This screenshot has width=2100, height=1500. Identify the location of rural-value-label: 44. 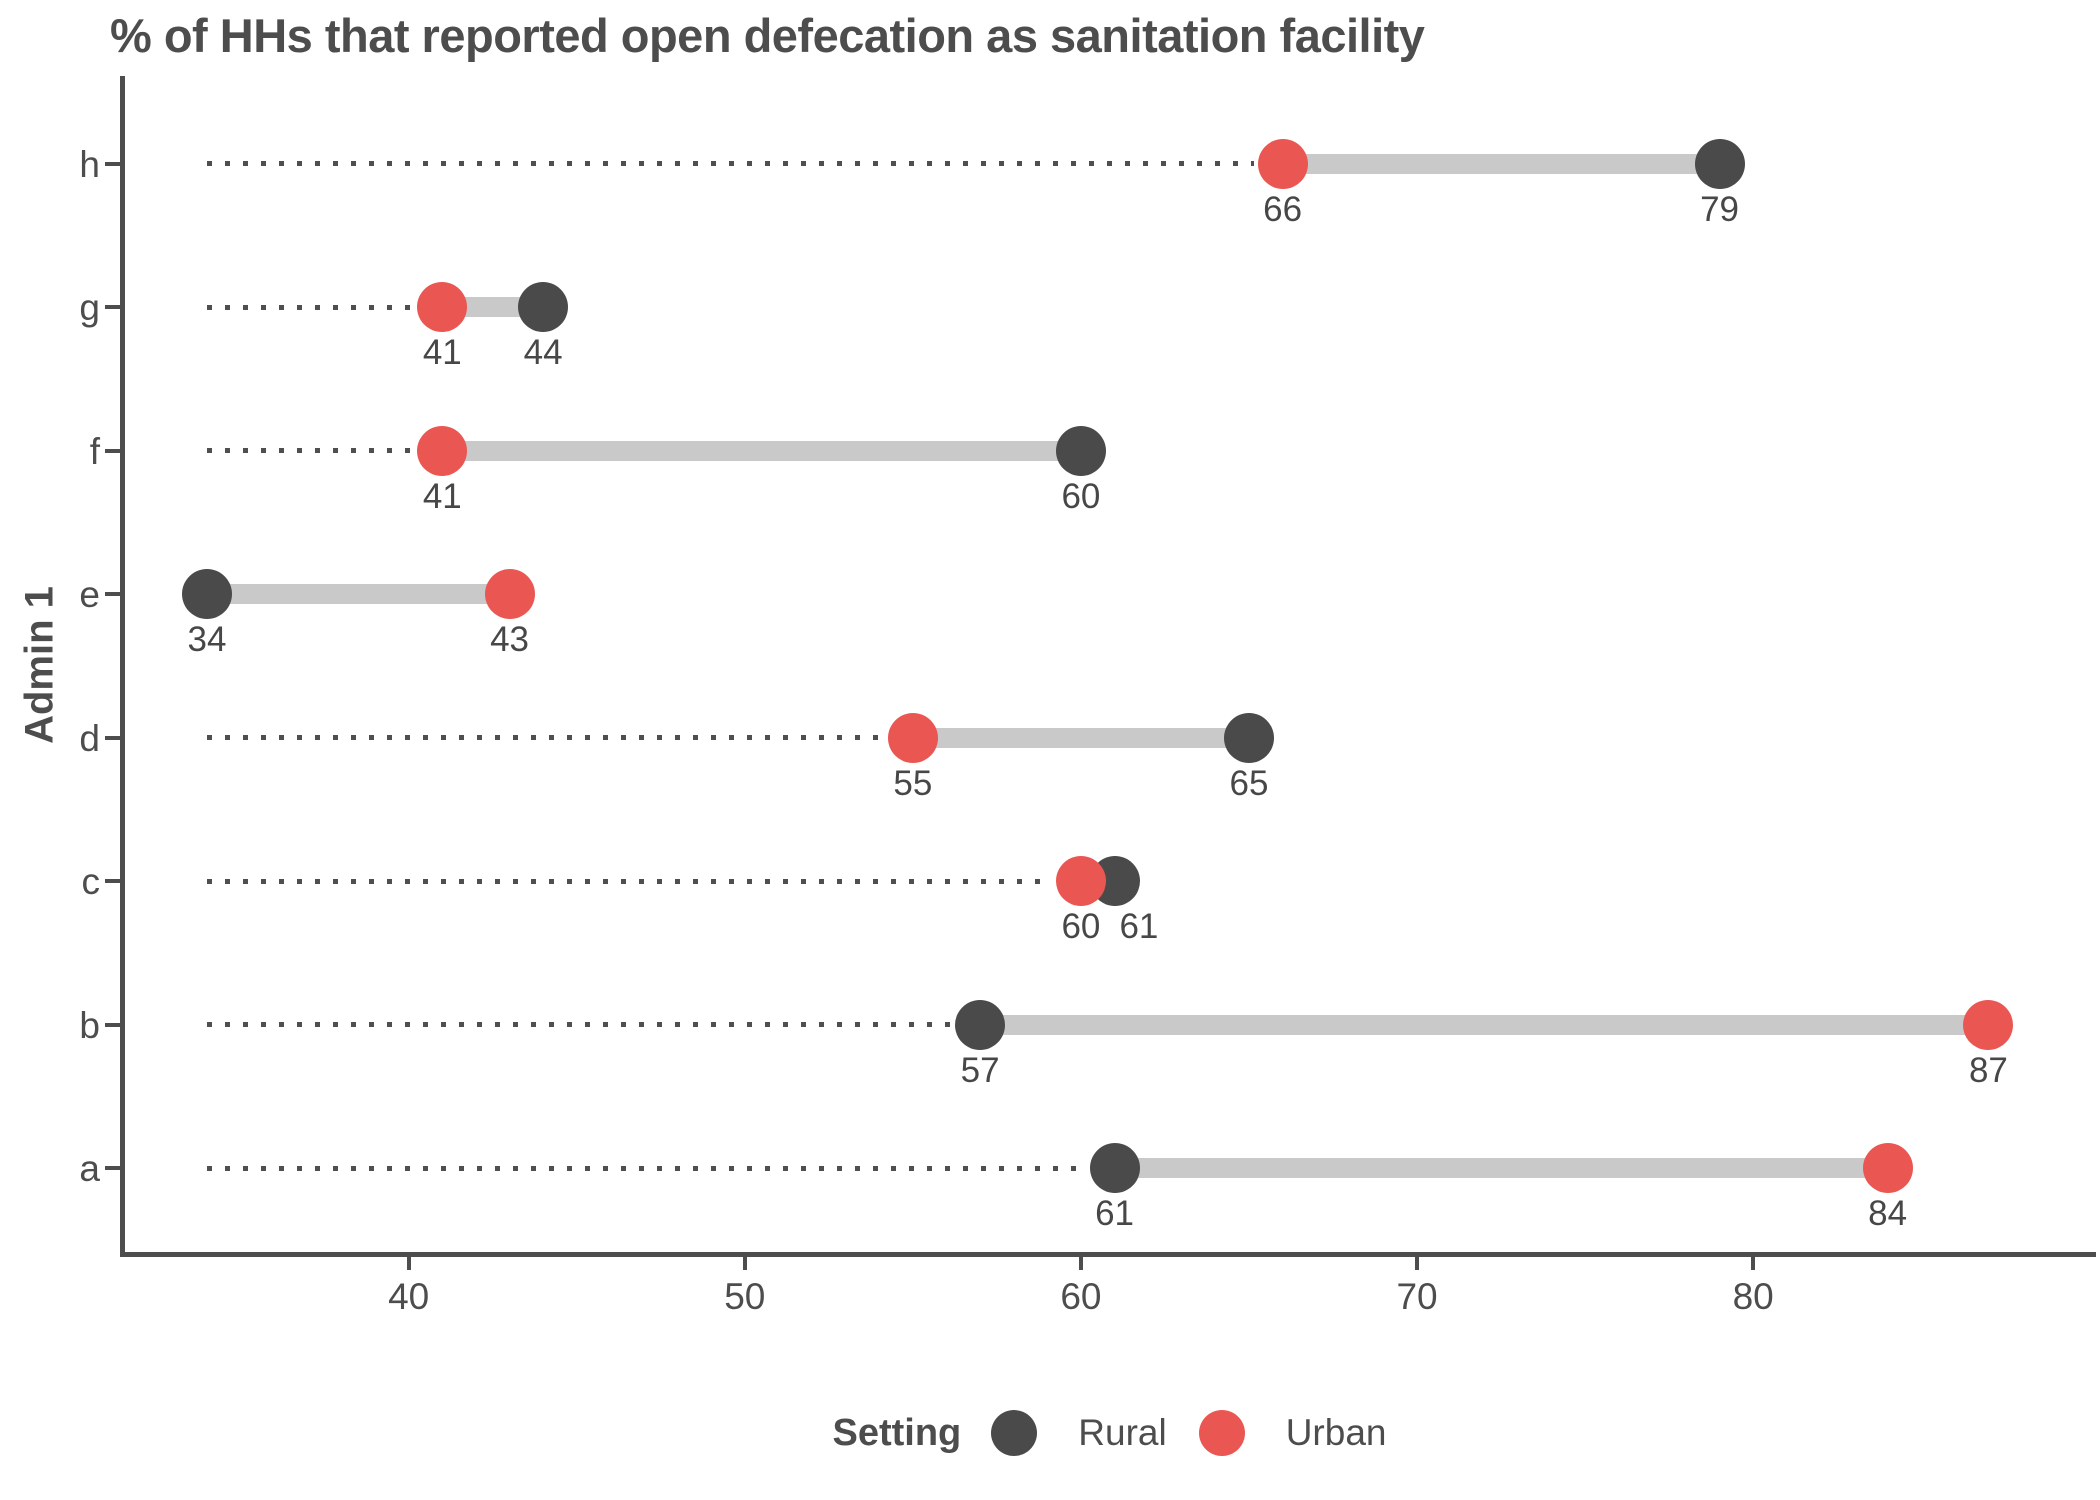
(543, 352).